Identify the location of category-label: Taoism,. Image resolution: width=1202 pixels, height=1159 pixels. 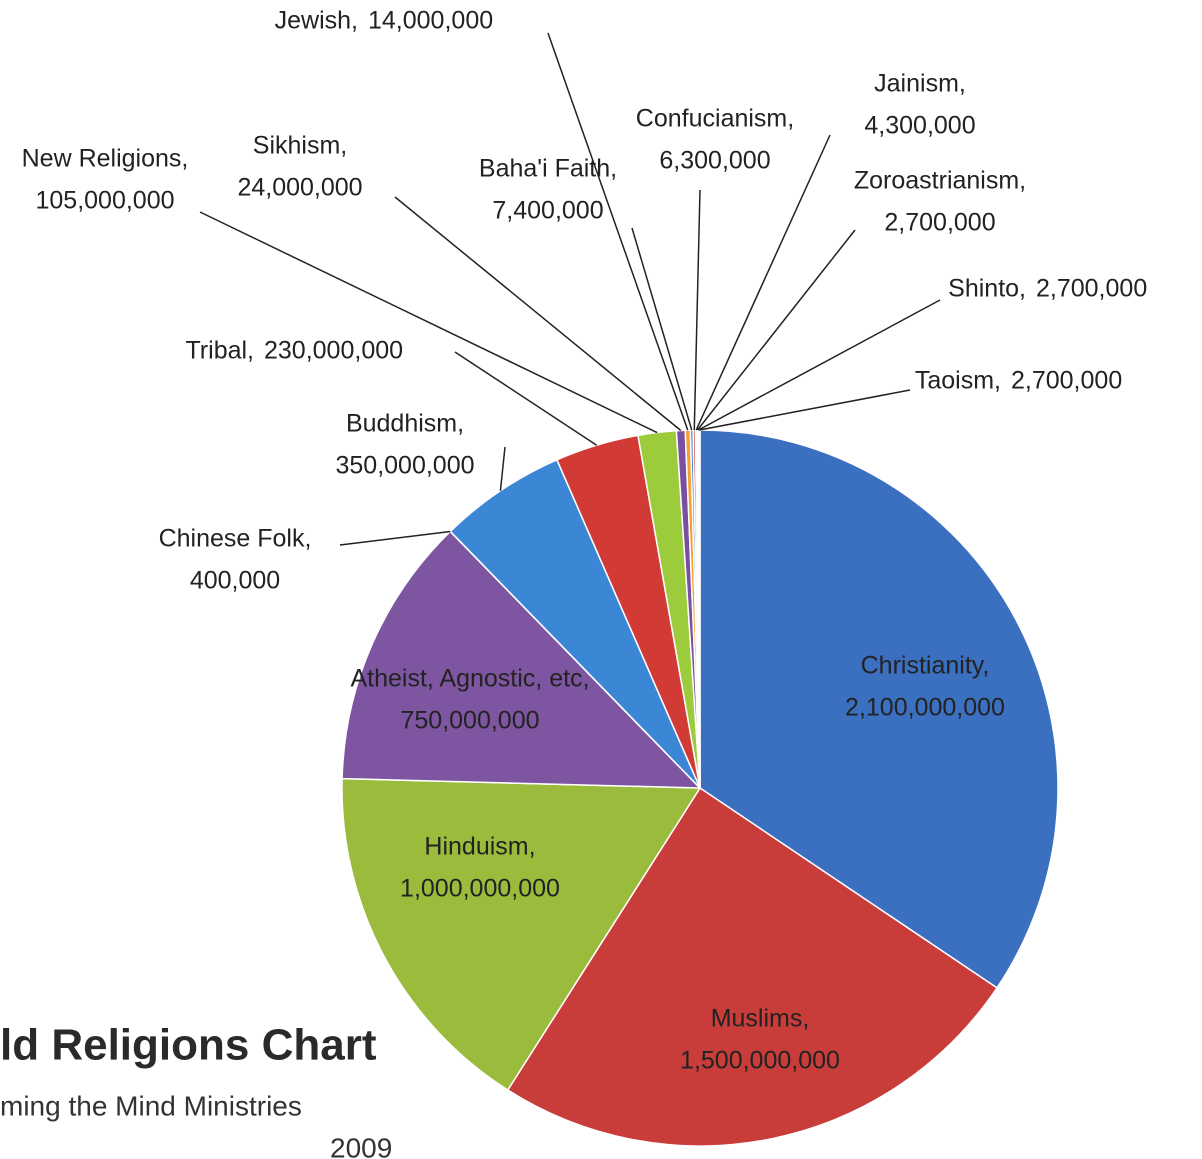
(958, 381).